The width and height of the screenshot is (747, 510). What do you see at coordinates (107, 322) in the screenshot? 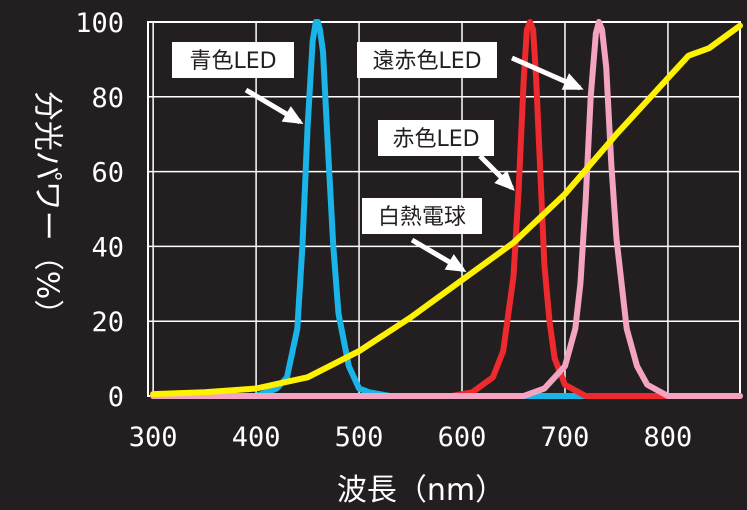
I see `y-tick-label-1: 20` at bounding box center [107, 322].